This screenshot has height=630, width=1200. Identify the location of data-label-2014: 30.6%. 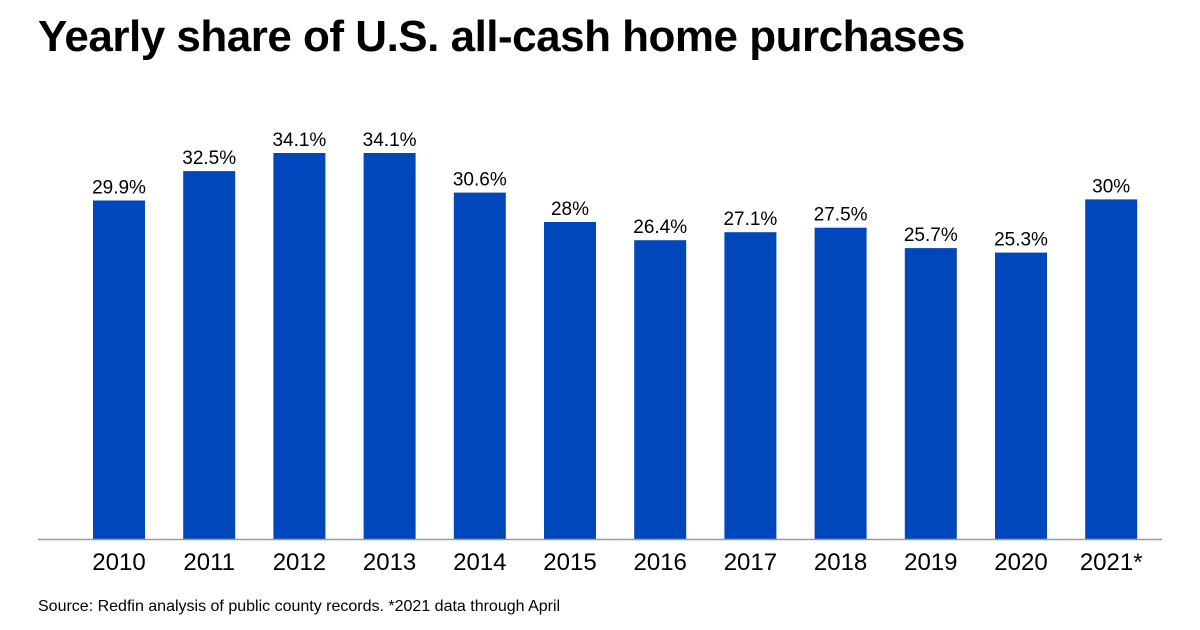
(480, 180).